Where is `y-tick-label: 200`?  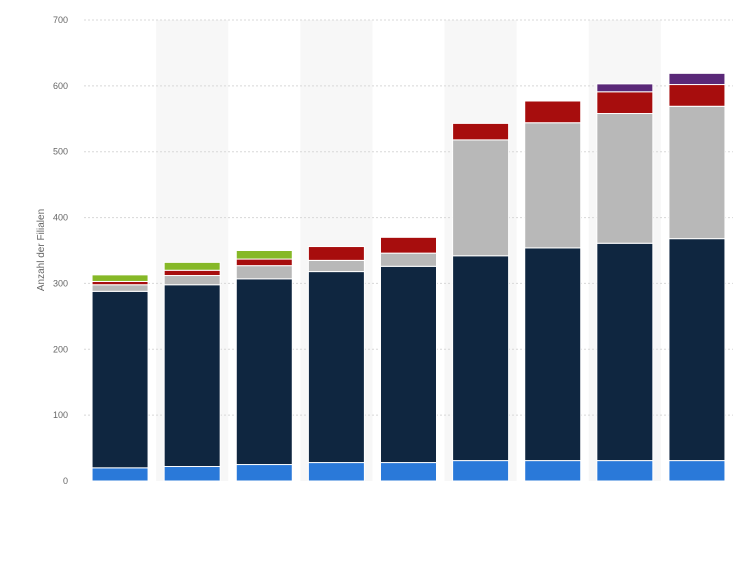 y-tick-label: 200 is located at coordinates (60, 349).